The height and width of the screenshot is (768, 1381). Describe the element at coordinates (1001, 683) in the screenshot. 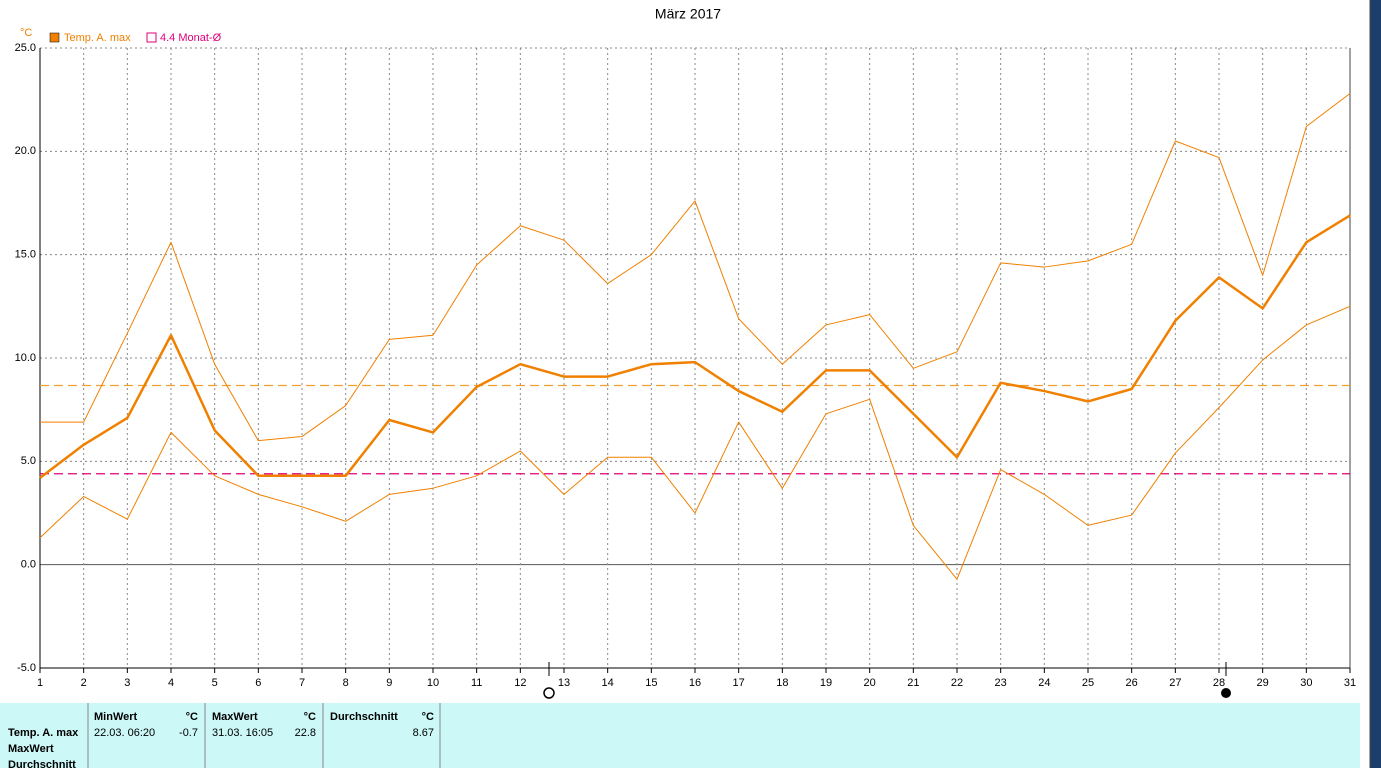

I see `x-tick-label: 23` at that location.